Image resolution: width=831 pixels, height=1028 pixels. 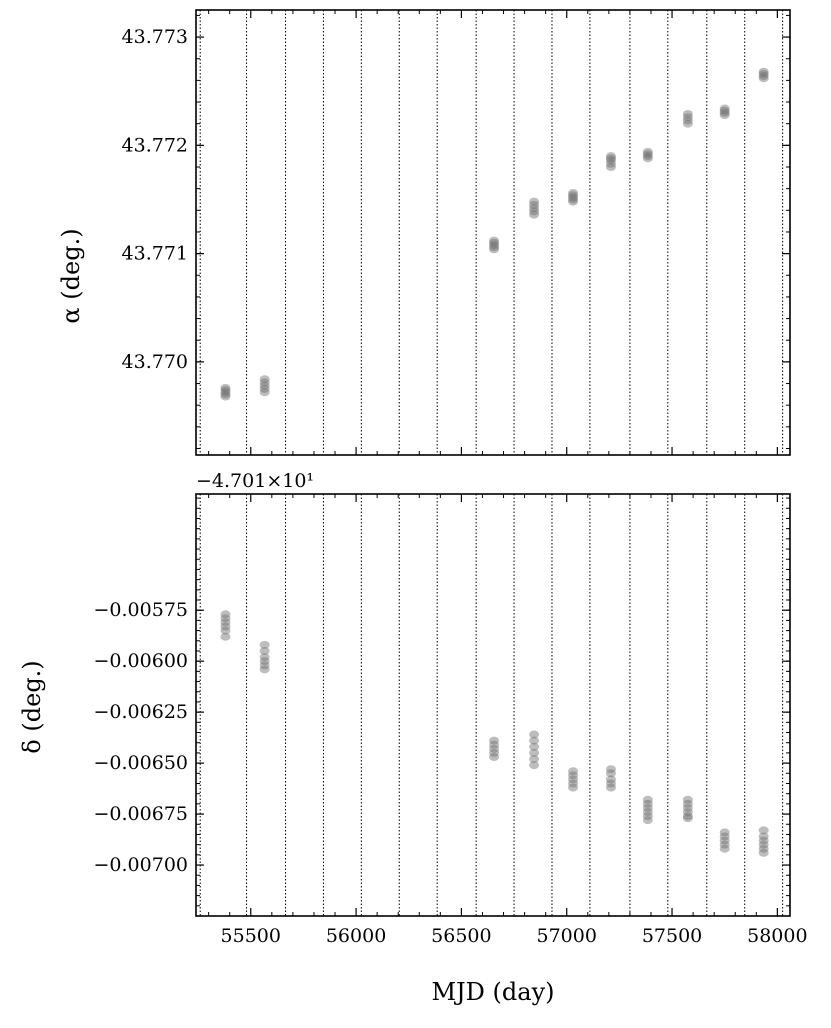 I want to click on x-tick-label: 55500, so click(x=251, y=936).